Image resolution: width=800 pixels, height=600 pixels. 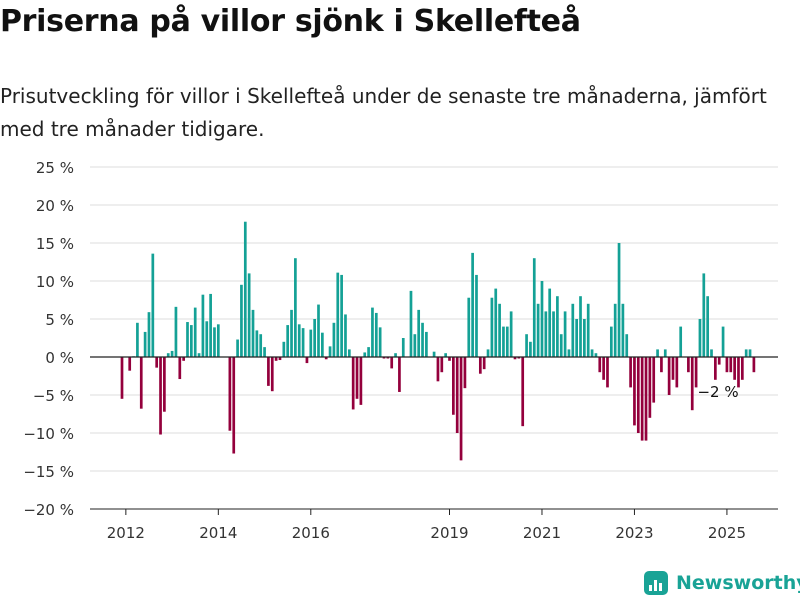 I want to click on newsworthy-brand: Newsworthy, so click(x=722, y=583).